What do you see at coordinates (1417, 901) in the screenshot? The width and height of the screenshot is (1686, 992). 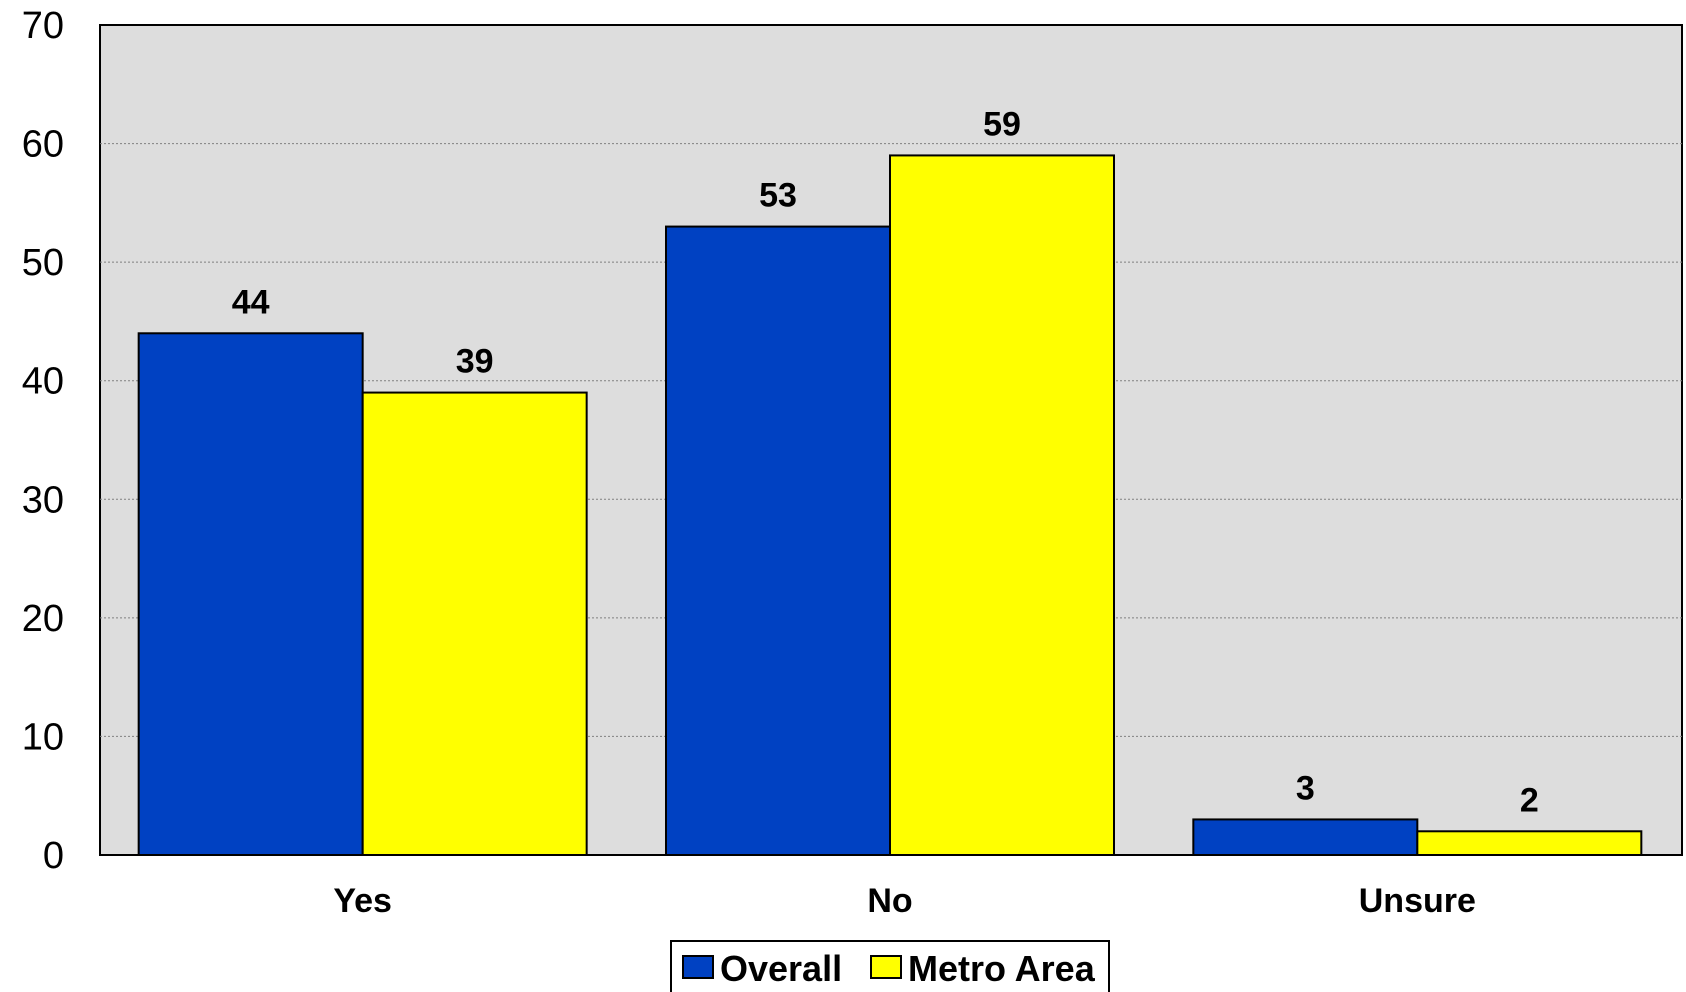 I see `x-tick-label: Unsure` at bounding box center [1417, 901].